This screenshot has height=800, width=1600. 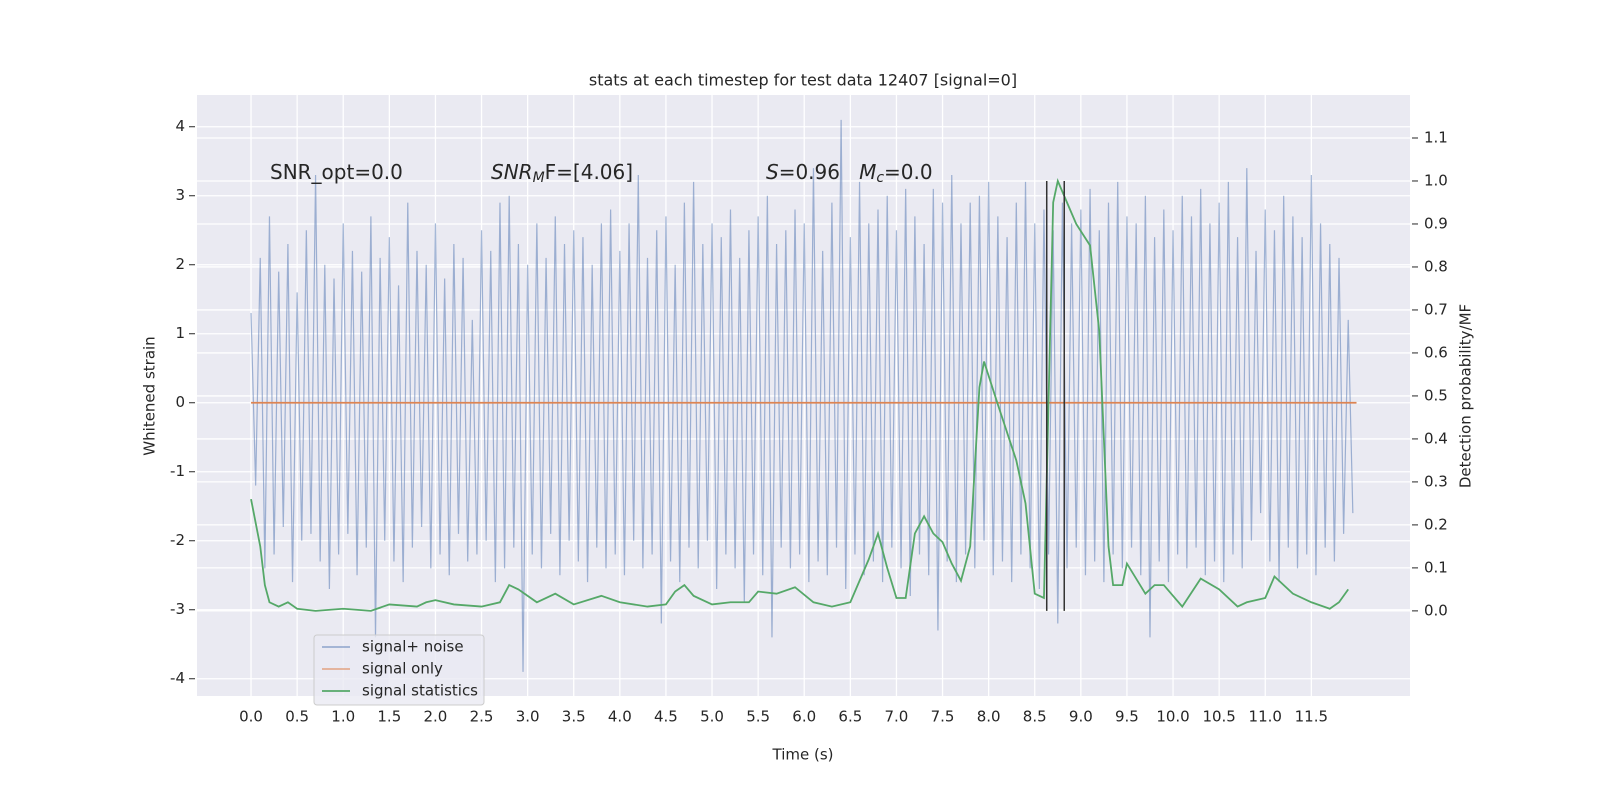 What do you see at coordinates (177, 540) in the screenshot?
I see `y-tick-label: -2` at bounding box center [177, 540].